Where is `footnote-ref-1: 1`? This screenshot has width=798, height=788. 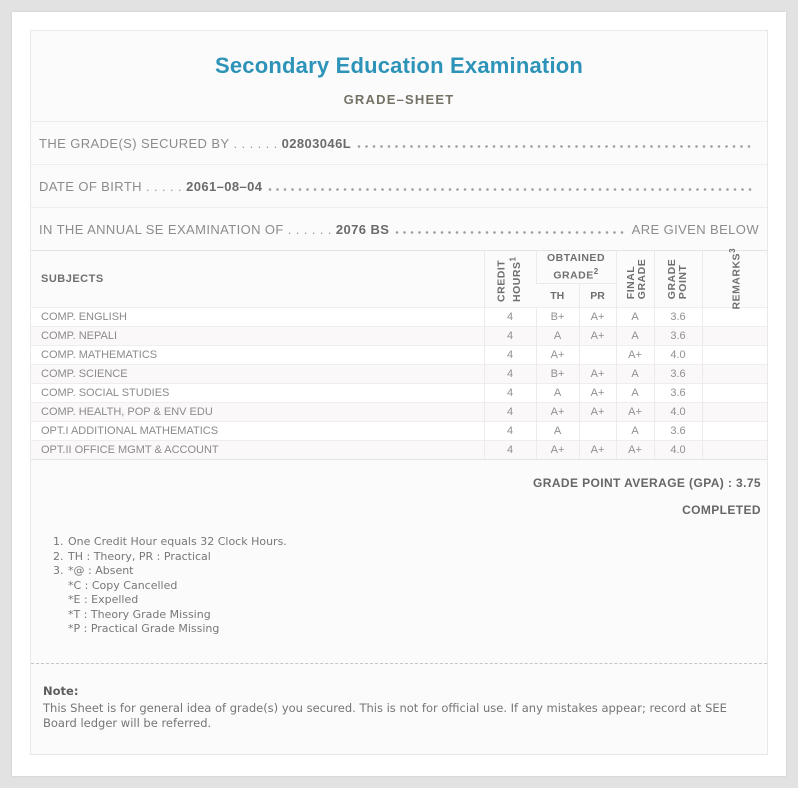 footnote-ref-1: 1 is located at coordinates (513, 259).